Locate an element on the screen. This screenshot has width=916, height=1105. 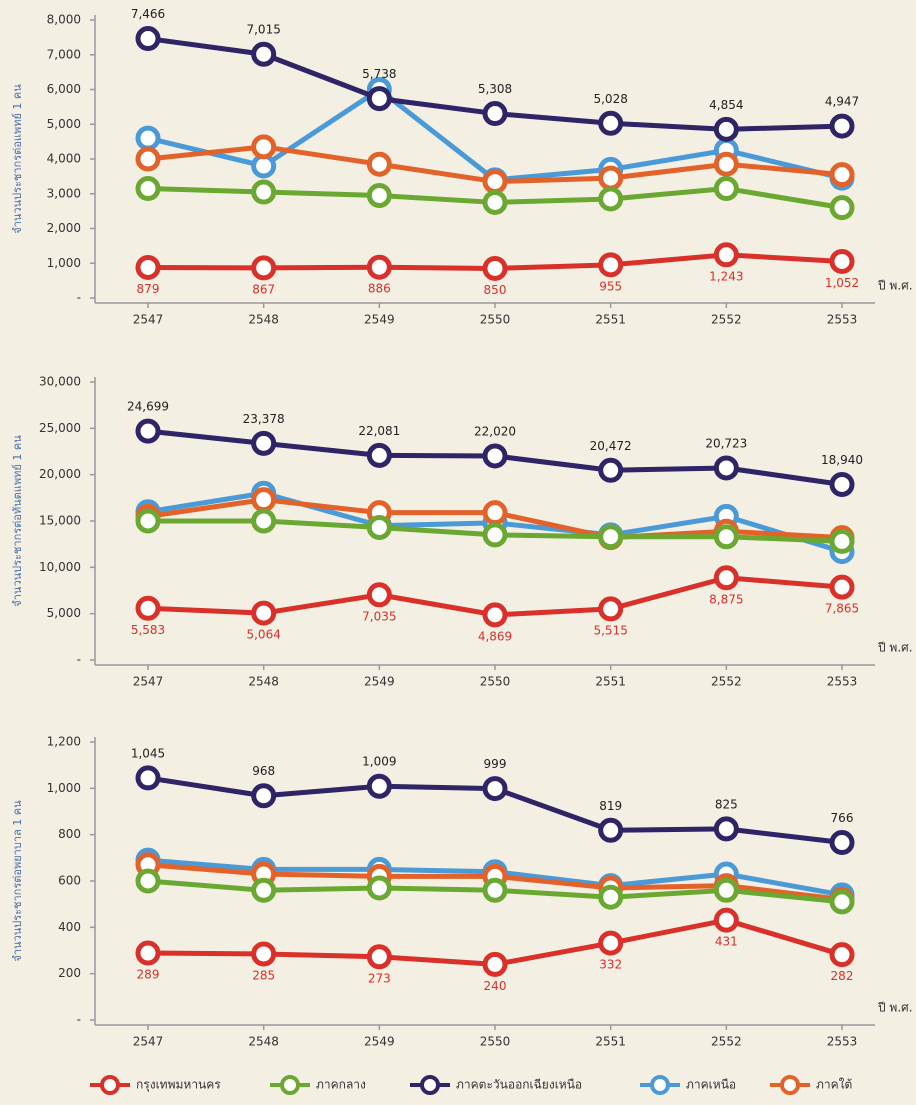
y-tick-label: 400 is located at coordinates (69, 927).